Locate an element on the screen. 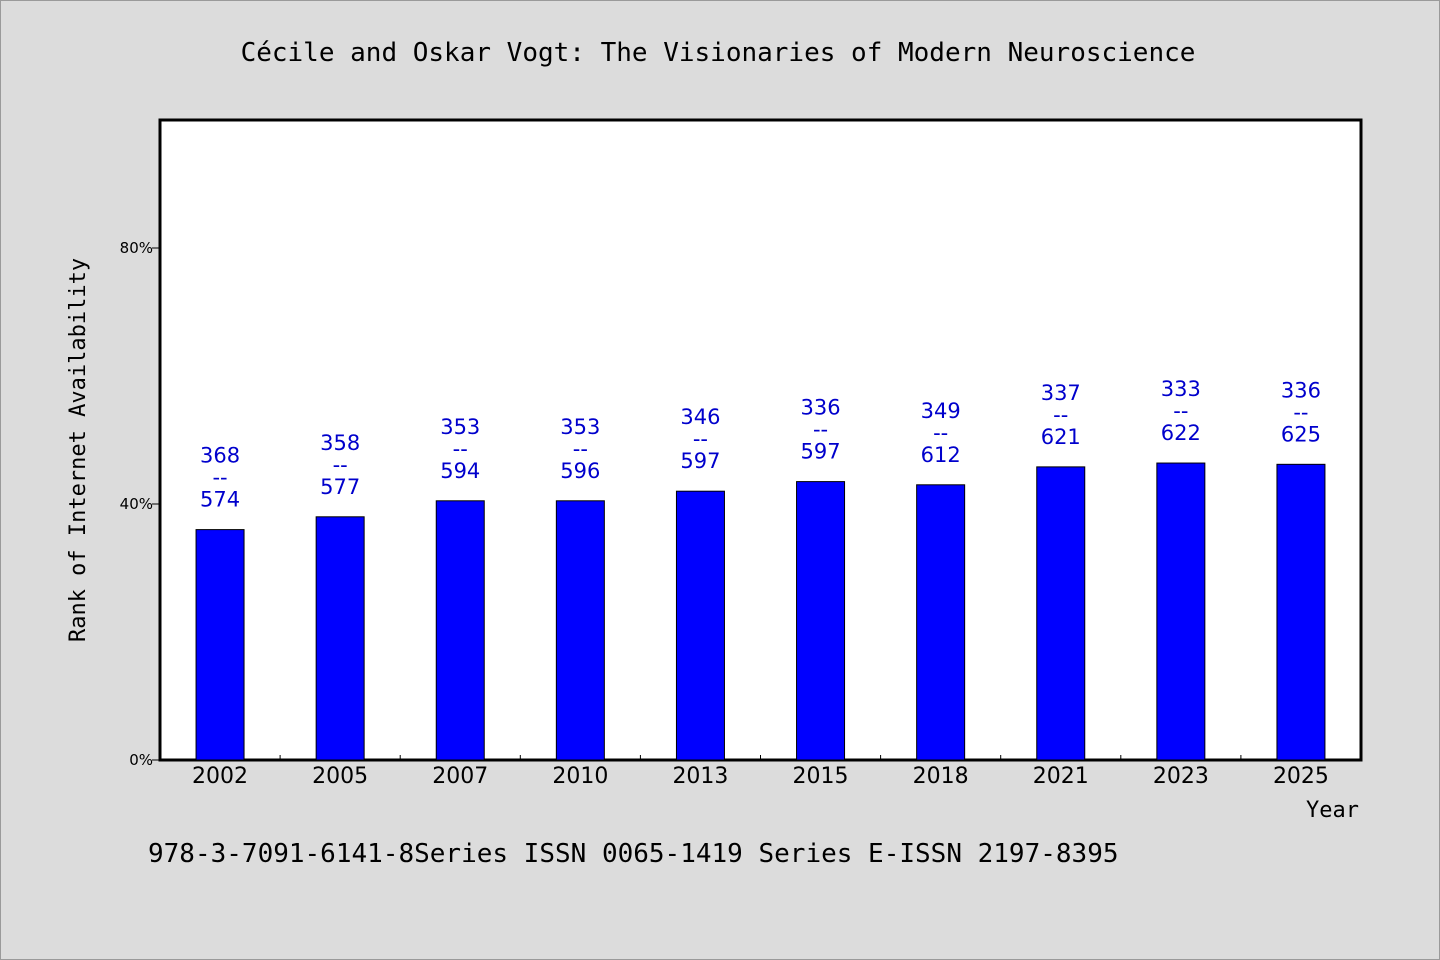  bar-data-label: 368 is located at coordinates (220, 456).